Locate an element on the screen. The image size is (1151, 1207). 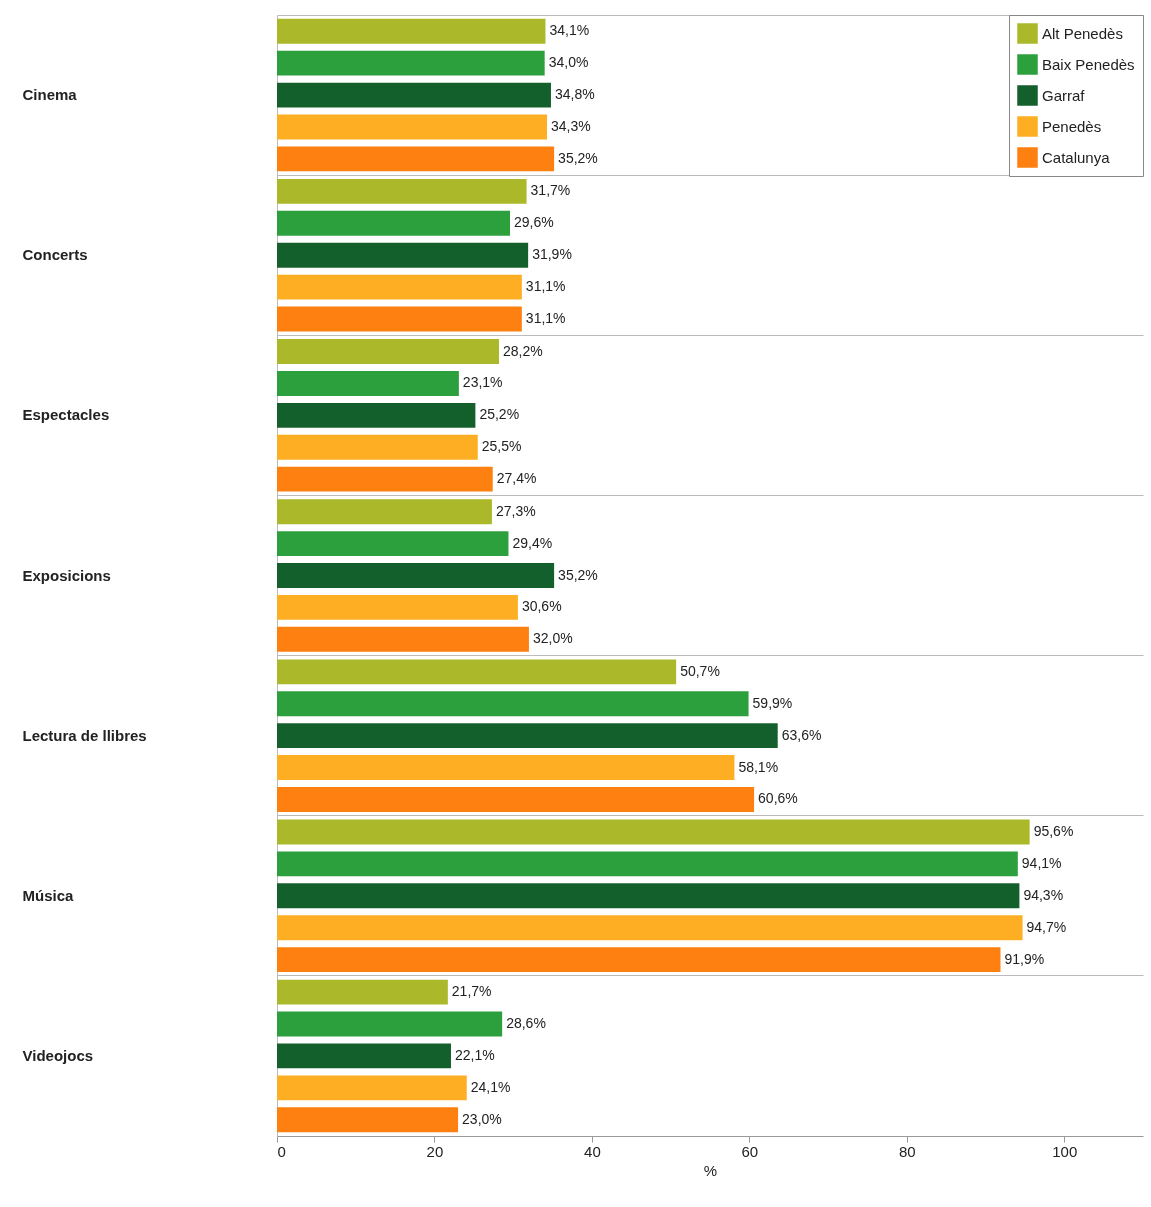
y-tick-label: Lectura de llibres is located at coordinates (84, 735).